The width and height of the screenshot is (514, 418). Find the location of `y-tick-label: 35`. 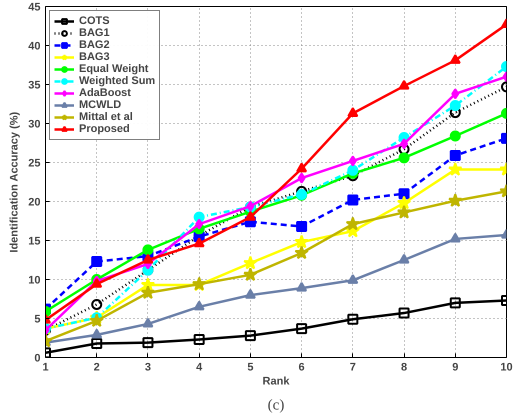

y-tick-label: 35 is located at coordinates (34, 86).